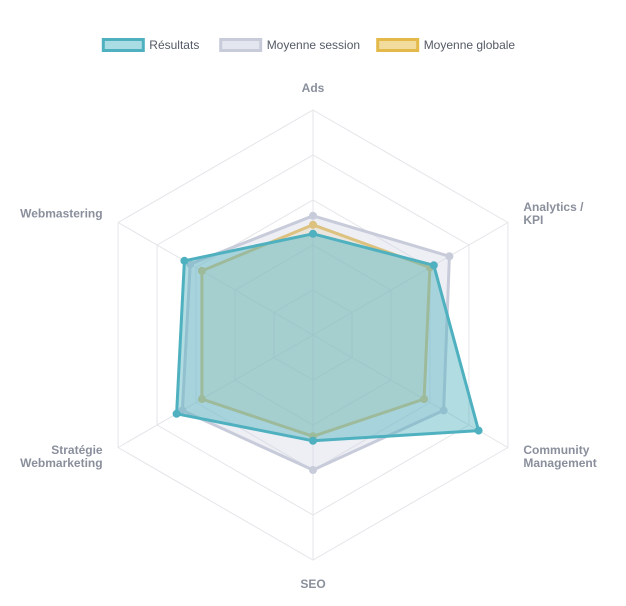  What do you see at coordinates (174, 45) in the screenshot?
I see `legend-label: Résultats` at bounding box center [174, 45].